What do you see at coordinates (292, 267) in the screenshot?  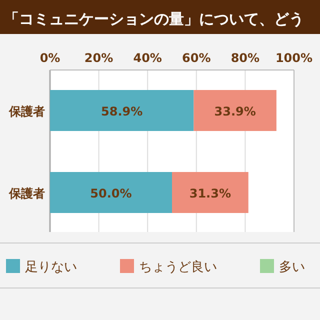 I see `legend-label: 多い` at bounding box center [292, 267].